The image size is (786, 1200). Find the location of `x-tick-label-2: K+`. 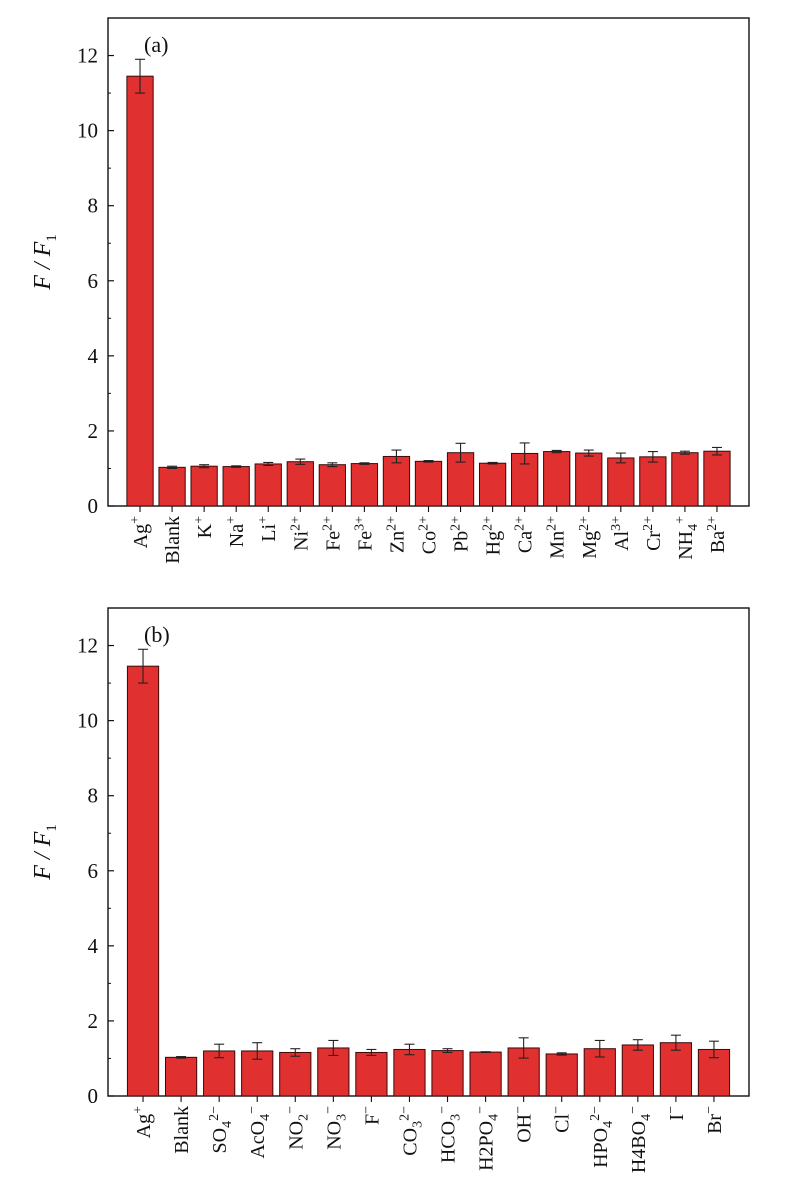

x-tick-label-2: K+ is located at coordinates (204, 527).